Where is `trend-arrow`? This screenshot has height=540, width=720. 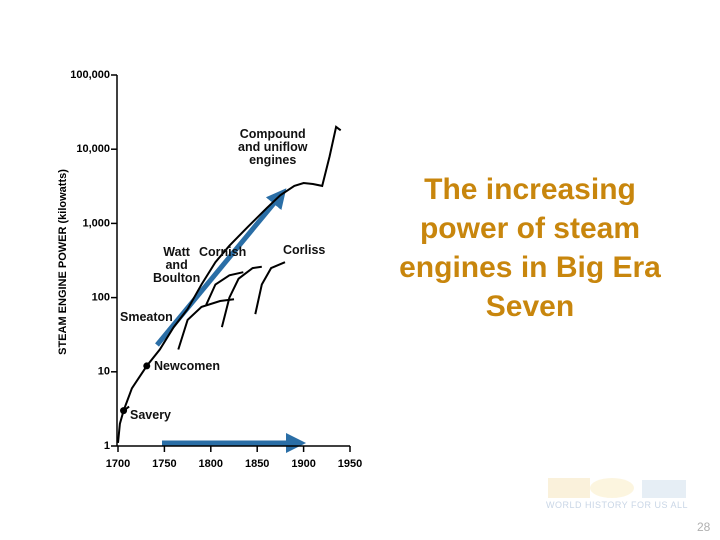
trend-arrow is located at coordinates (221, 267).